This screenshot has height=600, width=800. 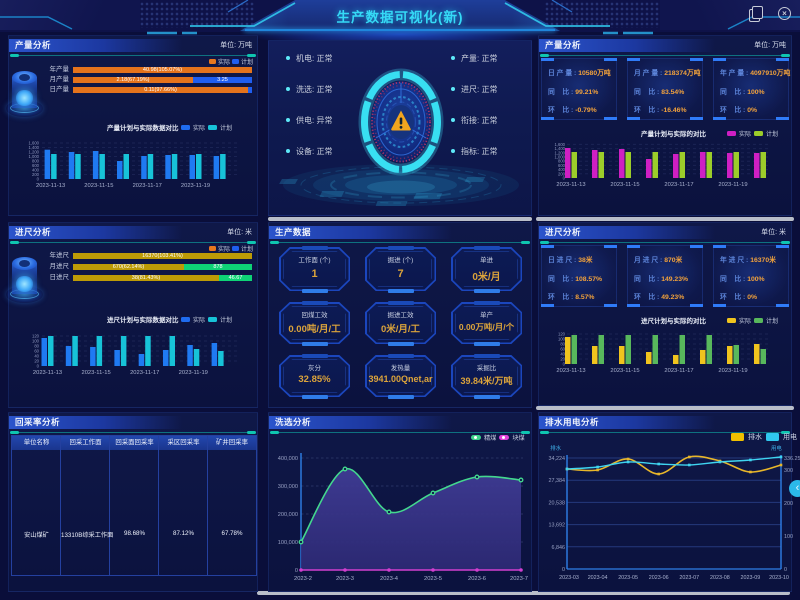 I want to click on svg-text: 2023-04, so click(x=598, y=578).